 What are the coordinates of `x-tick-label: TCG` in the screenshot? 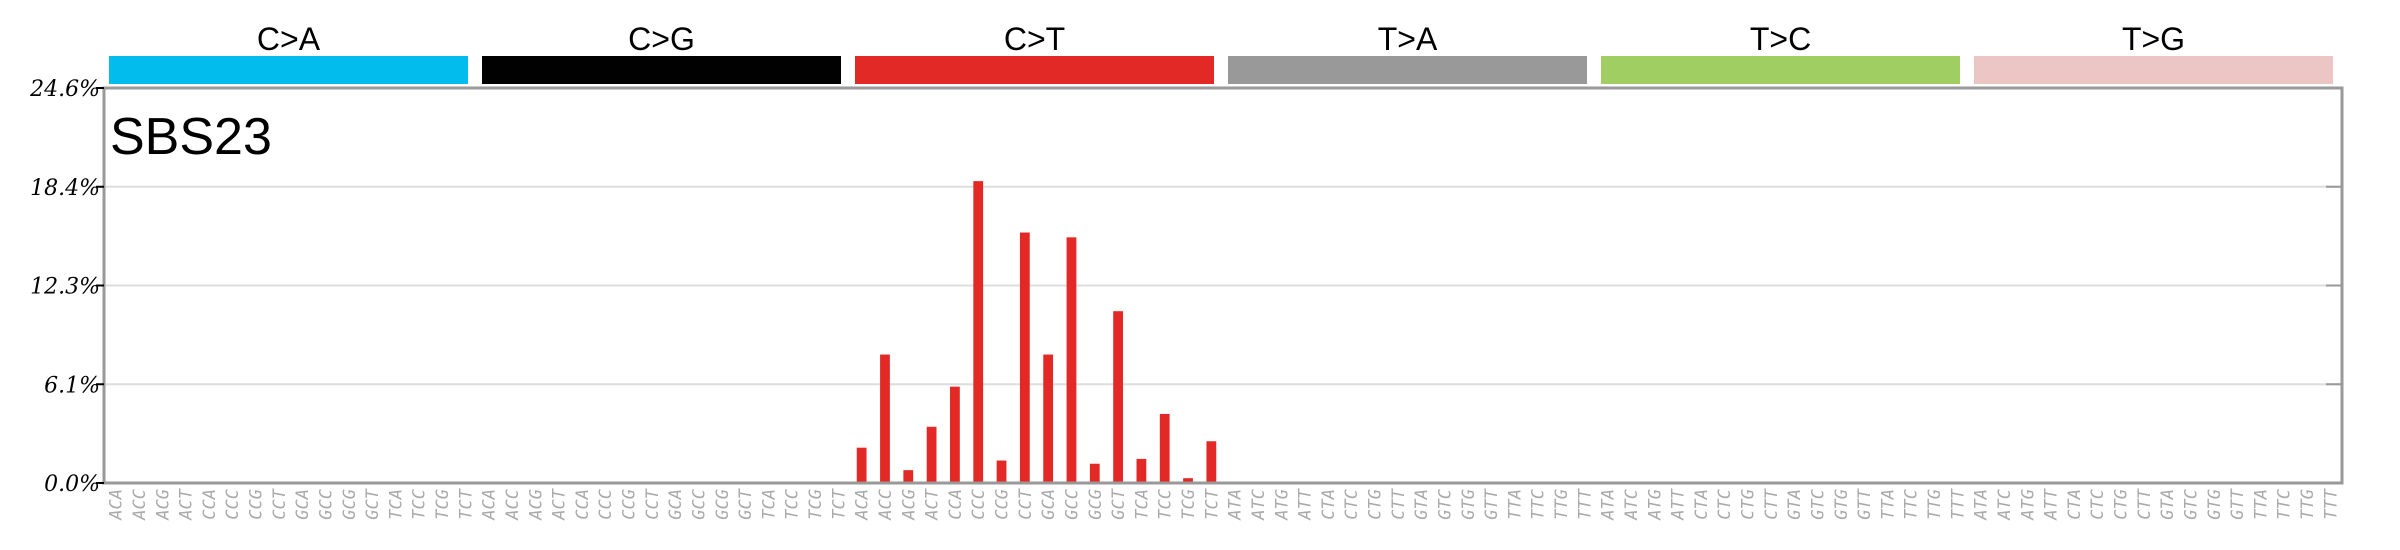 It's located at (816, 504).